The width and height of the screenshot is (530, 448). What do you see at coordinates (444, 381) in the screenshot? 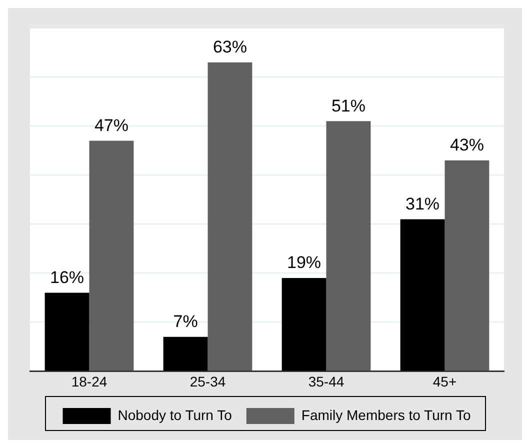
I see `x-tick-label: 45+` at bounding box center [444, 381].